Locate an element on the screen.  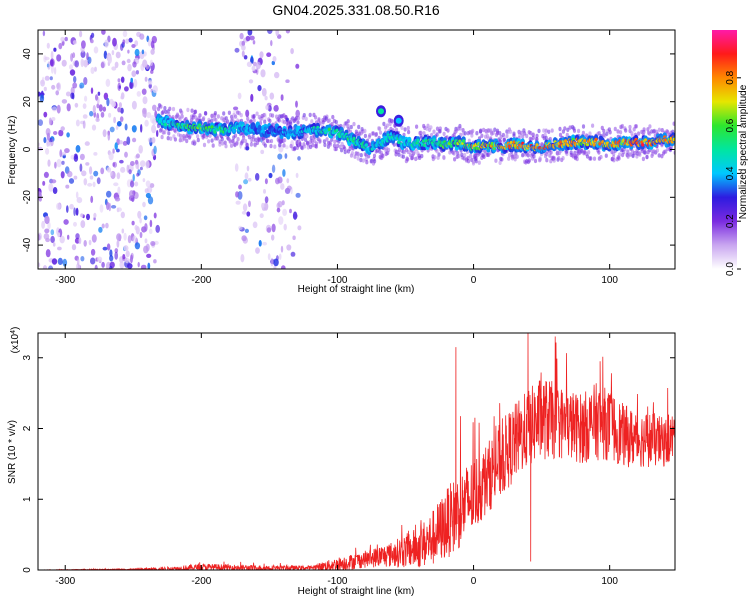
figure-title: GN04.2025.331.08.50.R16 is located at coordinates (356, 10).